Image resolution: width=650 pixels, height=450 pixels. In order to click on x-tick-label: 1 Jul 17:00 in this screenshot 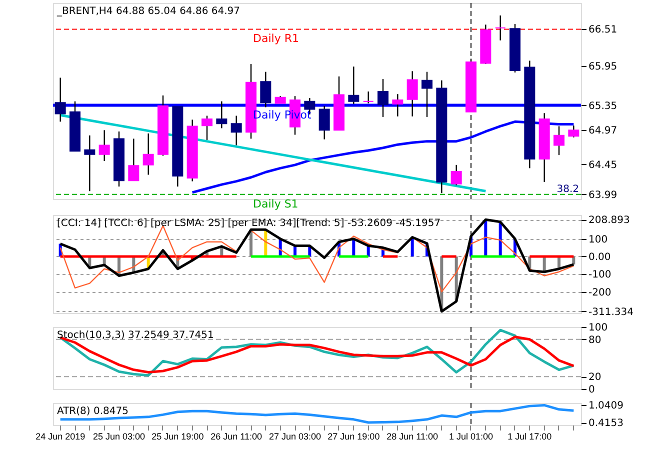, I will do `click(530, 437)`.